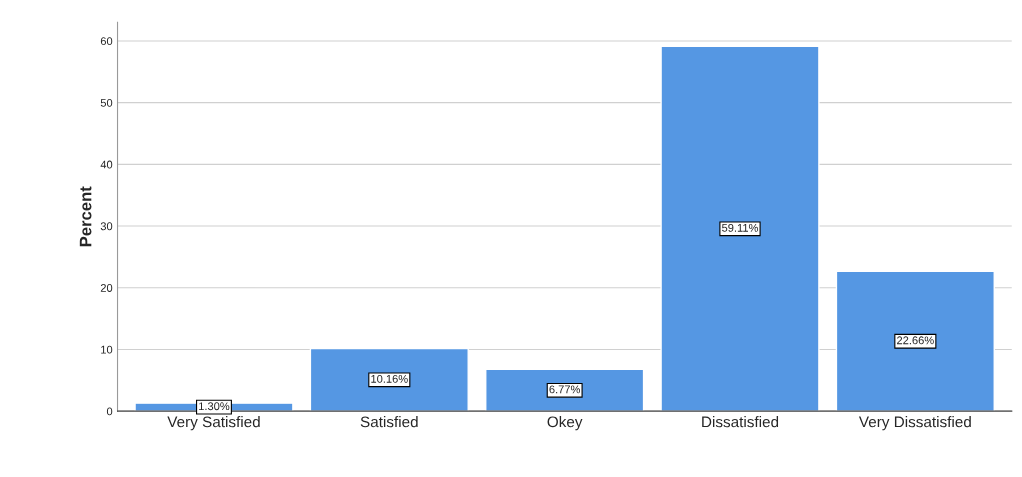 The height and width of the screenshot is (477, 1022). I want to click on x-tick-label: Okey, so click(565, 423).